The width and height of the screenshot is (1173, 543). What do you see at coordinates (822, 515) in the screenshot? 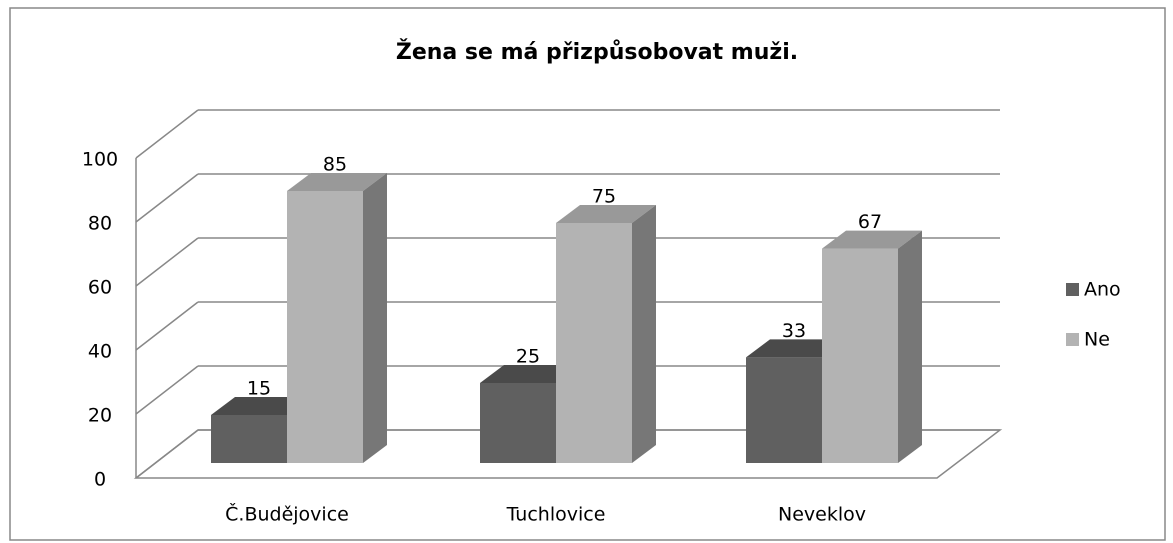
I see `x-tick-label: Neveklov` at bounding box center [822, 515].